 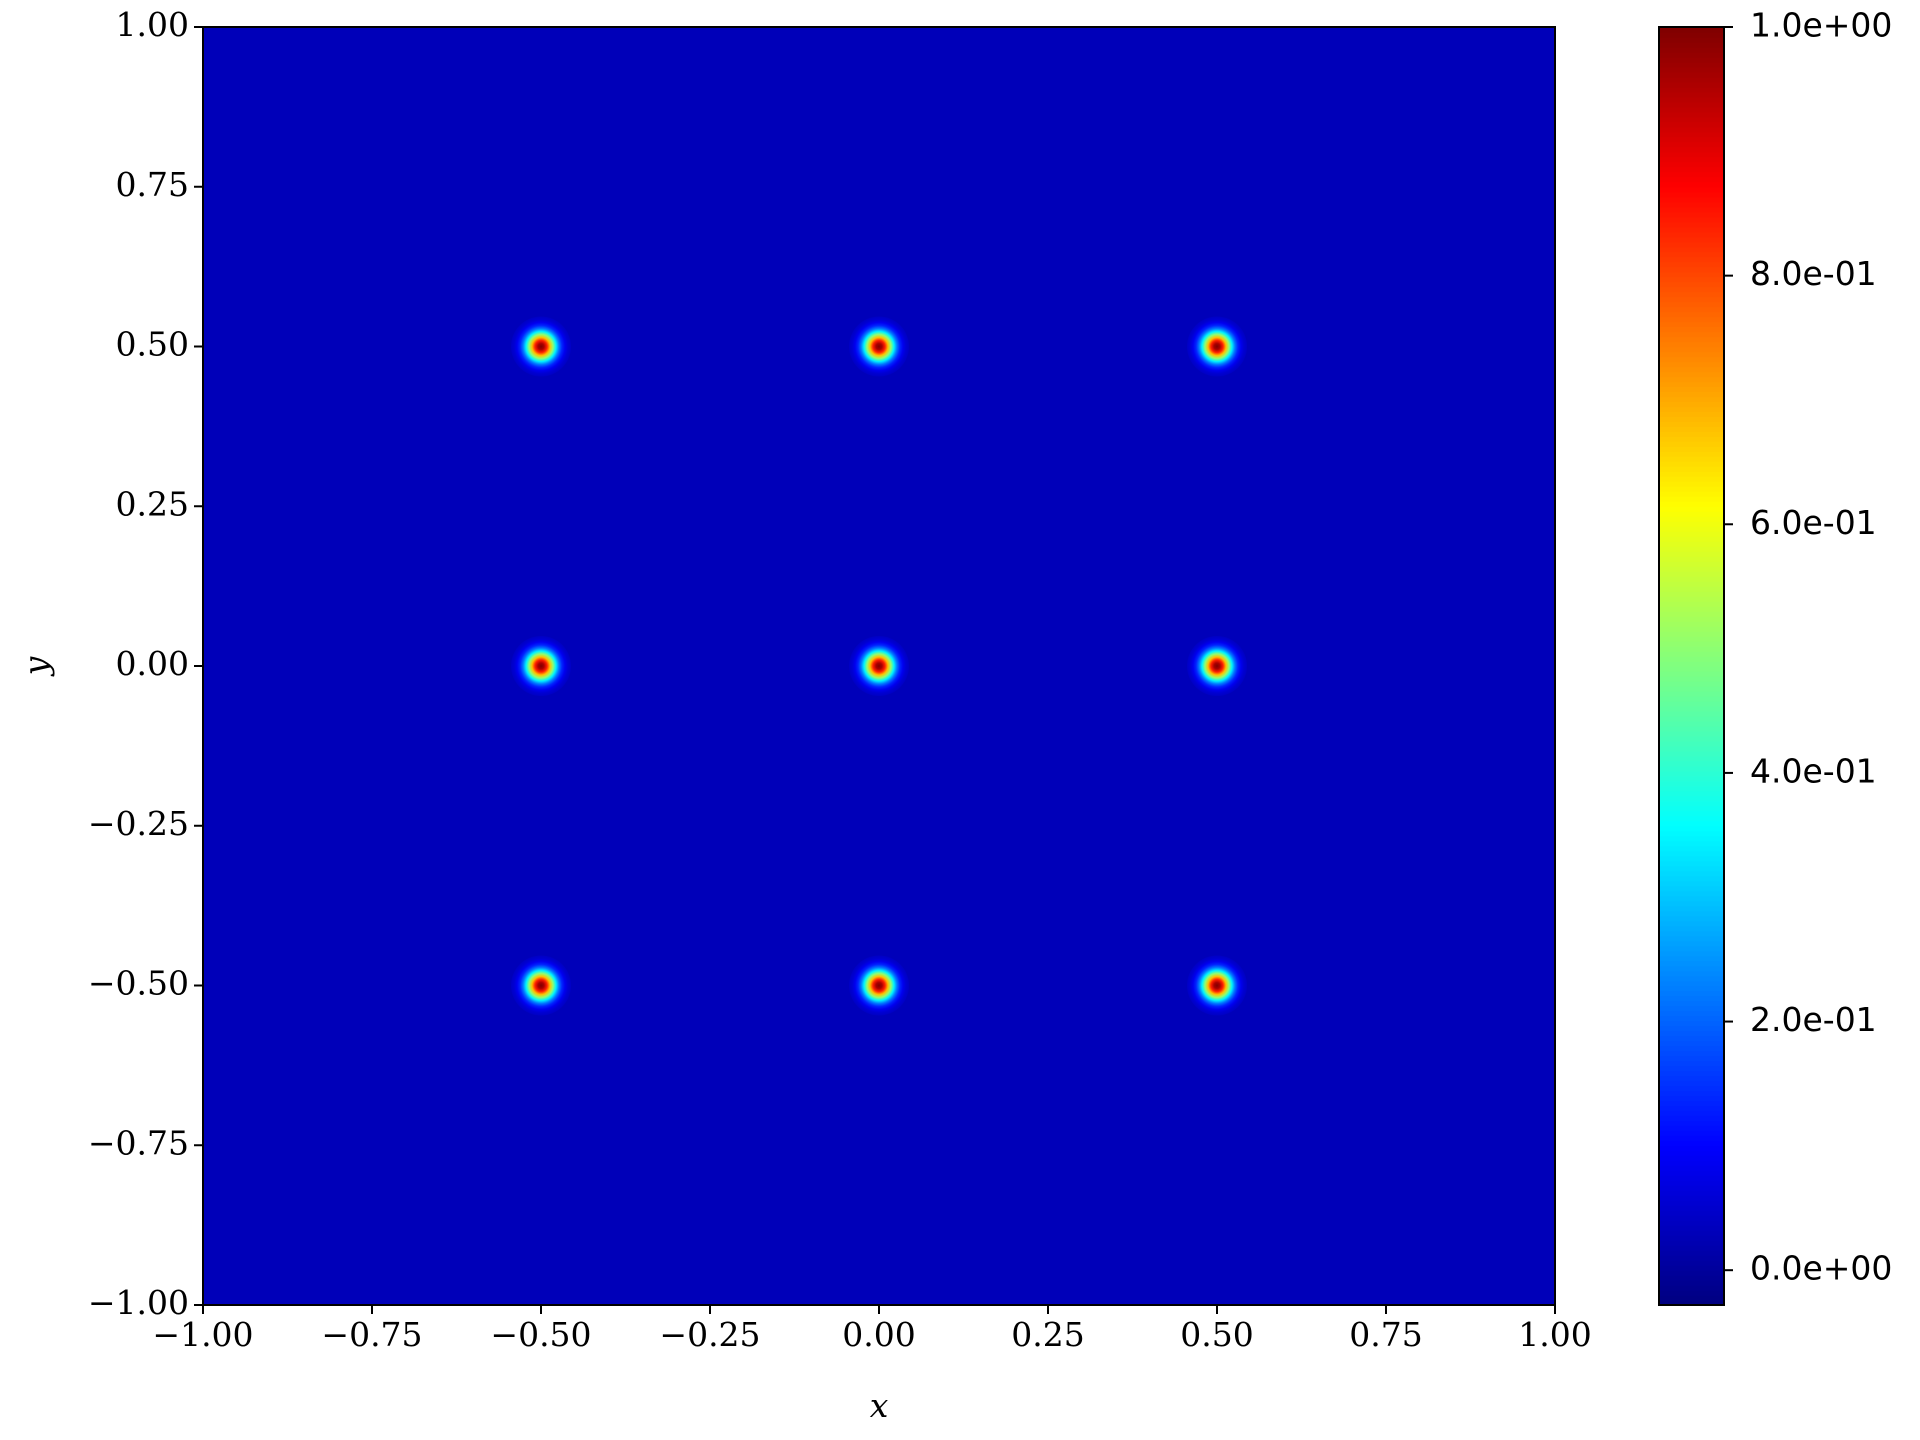 I want to click on x-tick-label: 0.75, so click(x=1385, y=1334).